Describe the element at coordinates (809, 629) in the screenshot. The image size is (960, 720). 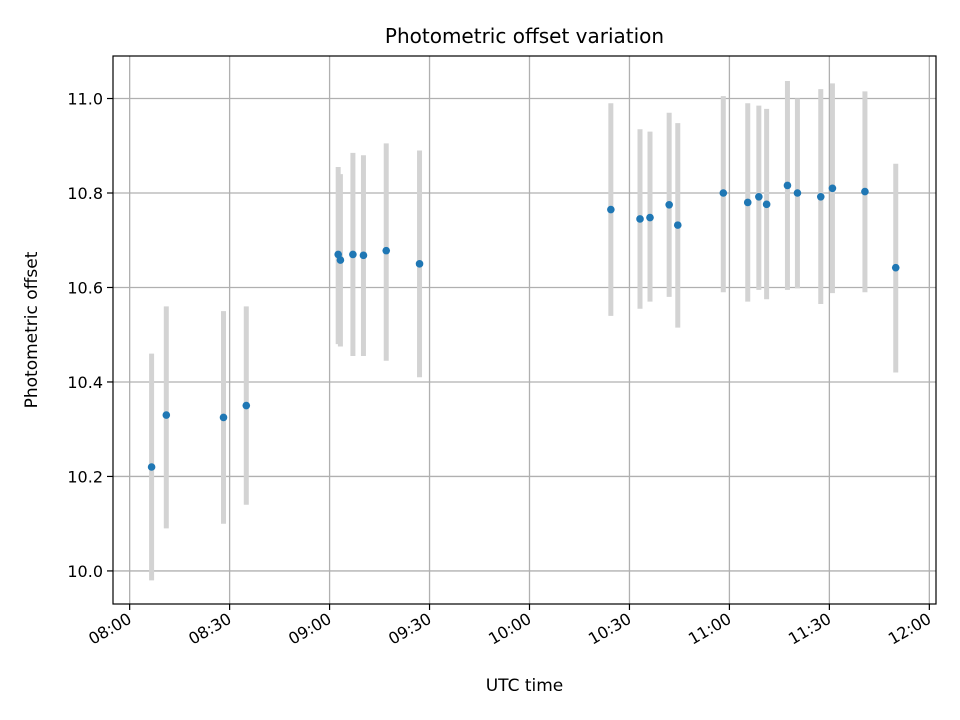
I see `x-tick-label: 11:30` at that location.